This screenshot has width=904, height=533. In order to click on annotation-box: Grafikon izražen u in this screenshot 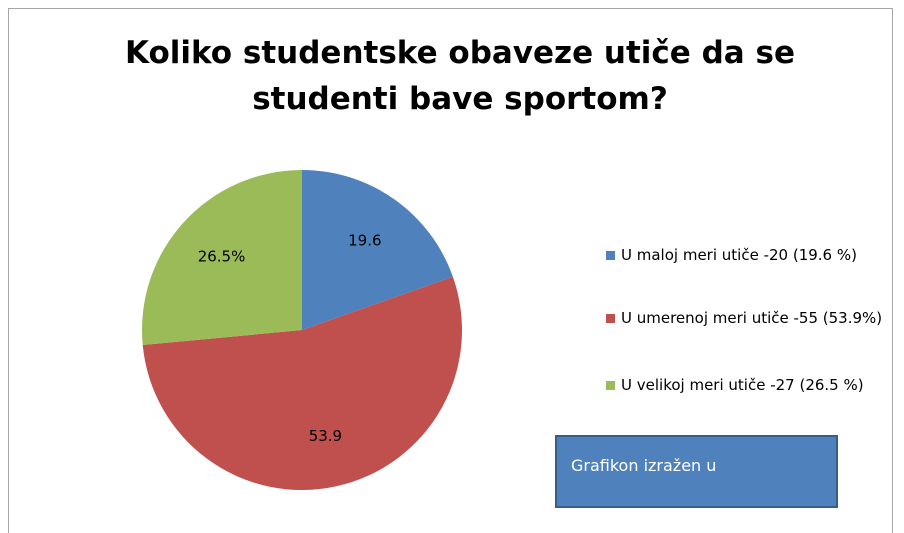, I will do `click(696, 471)`.